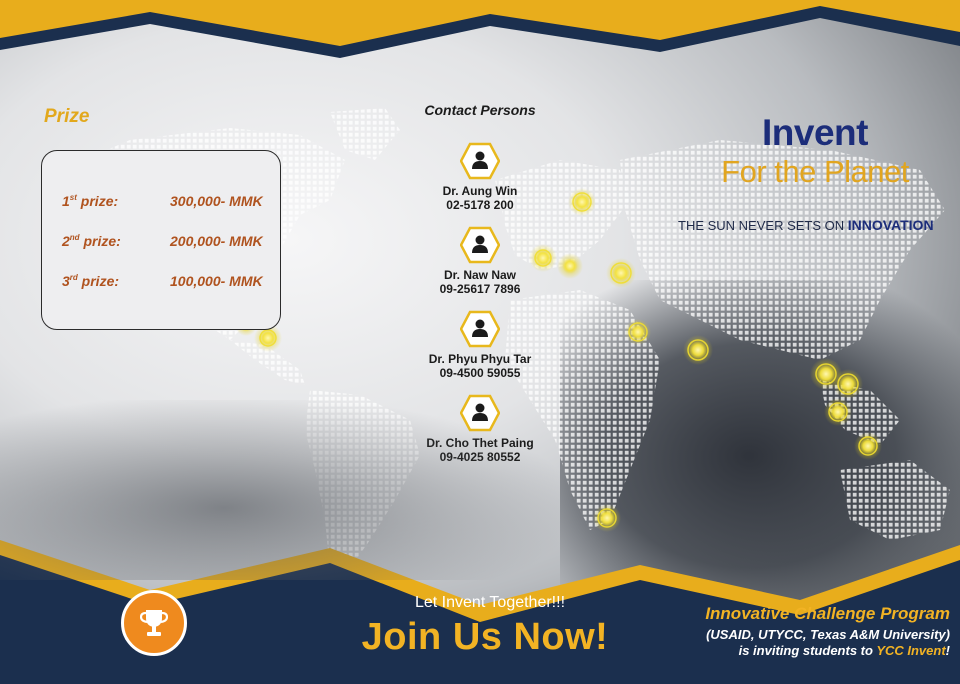 This screenshot has height=684, width=960. Describe the element at coordinates (480, 205) in the screenshot. I see `contact-phone: 02-5178 200` at that location.